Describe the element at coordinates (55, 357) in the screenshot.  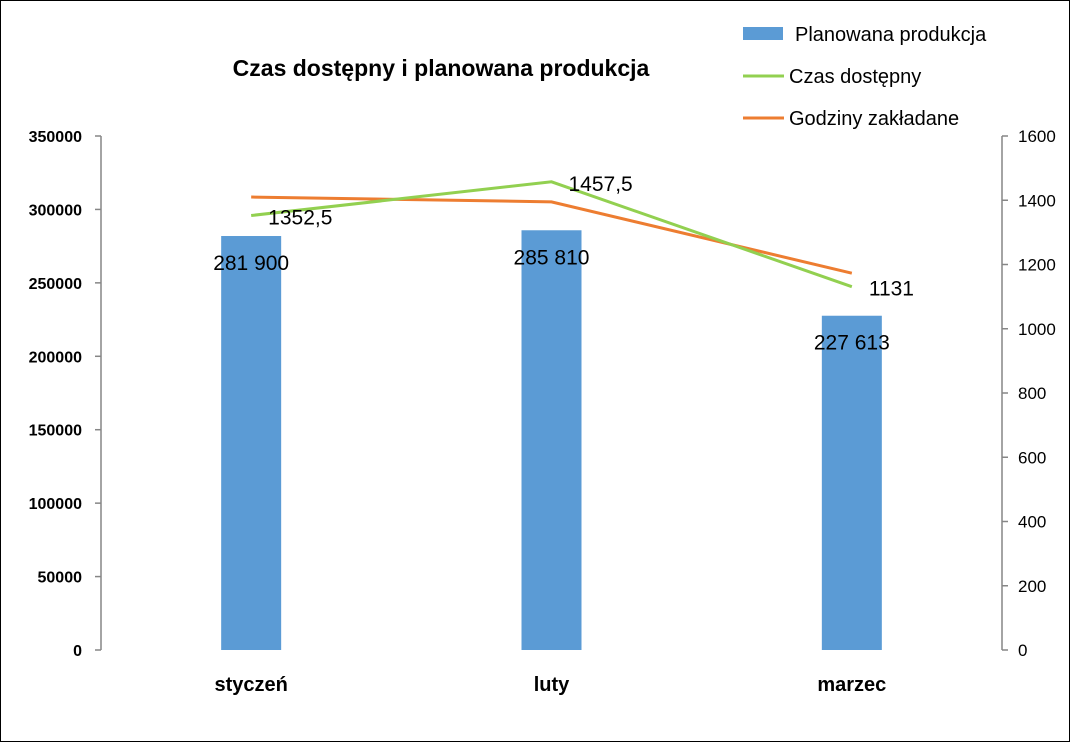
I see `left-tick-label: 200000` at that location.